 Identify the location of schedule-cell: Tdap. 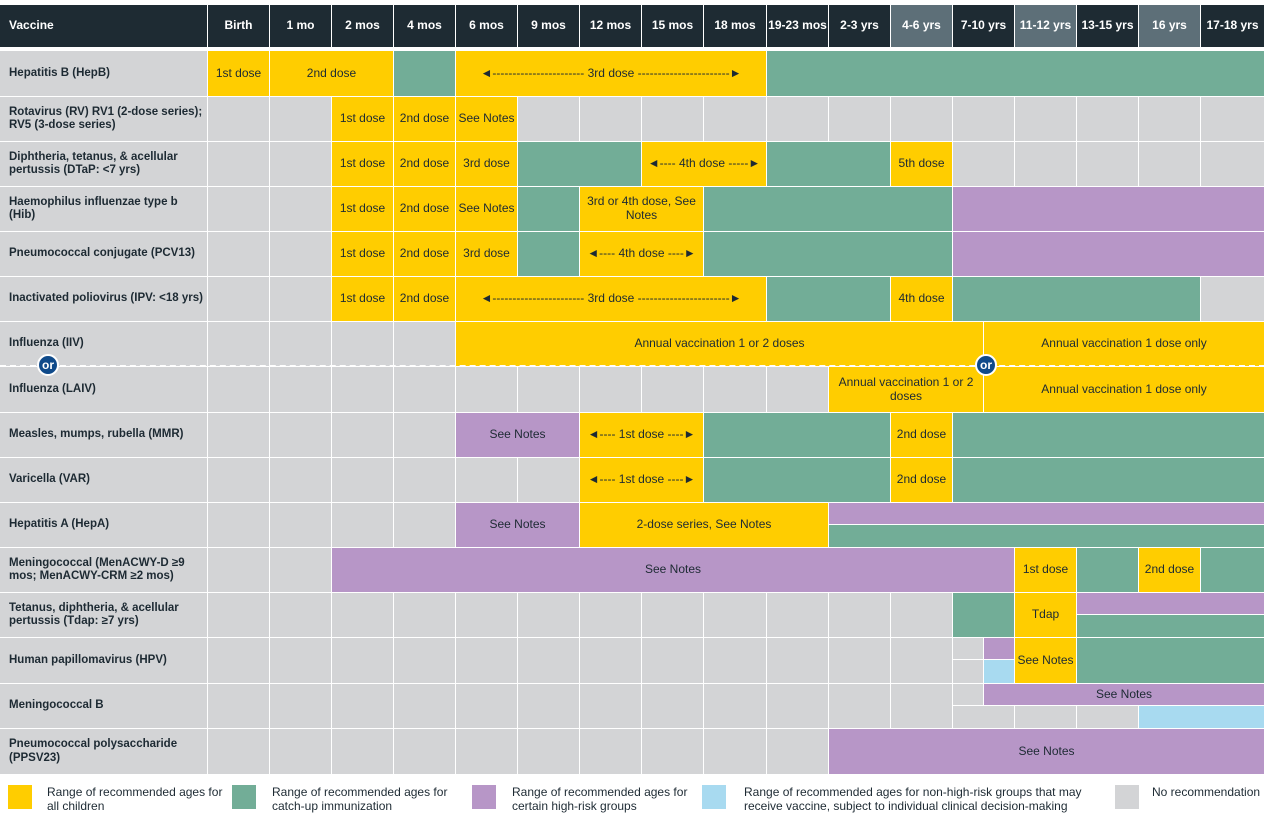
(1045, 615).